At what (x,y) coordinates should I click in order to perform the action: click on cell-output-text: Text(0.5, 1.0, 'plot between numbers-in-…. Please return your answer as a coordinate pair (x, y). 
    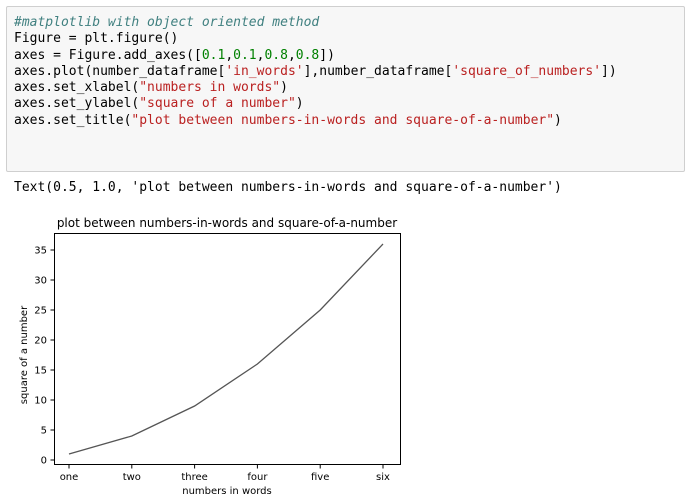
    Looking at the image, I should click on (288, 187).